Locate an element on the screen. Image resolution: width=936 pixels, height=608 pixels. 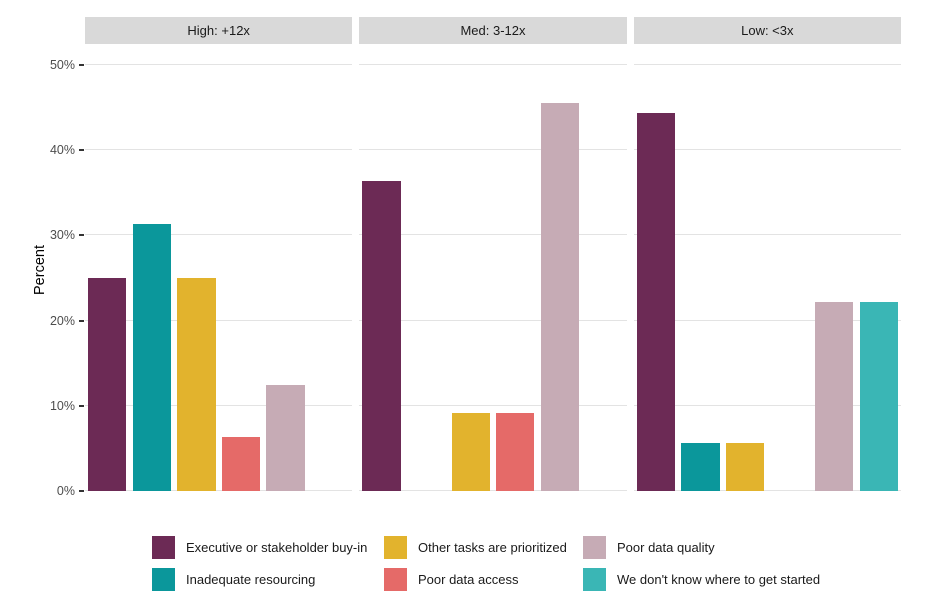
legend-label: Executive or stakeholder buy-in is located at coordinates (277, 547).